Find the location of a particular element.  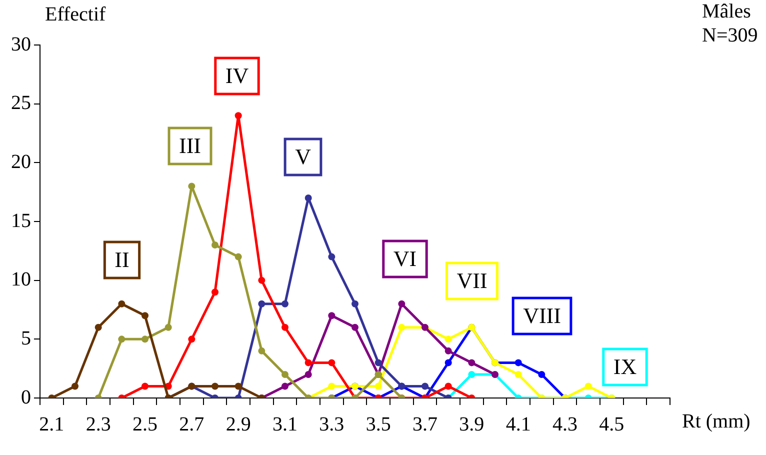

x-tick-label: 4.1 is located at coordinates (518, 424).